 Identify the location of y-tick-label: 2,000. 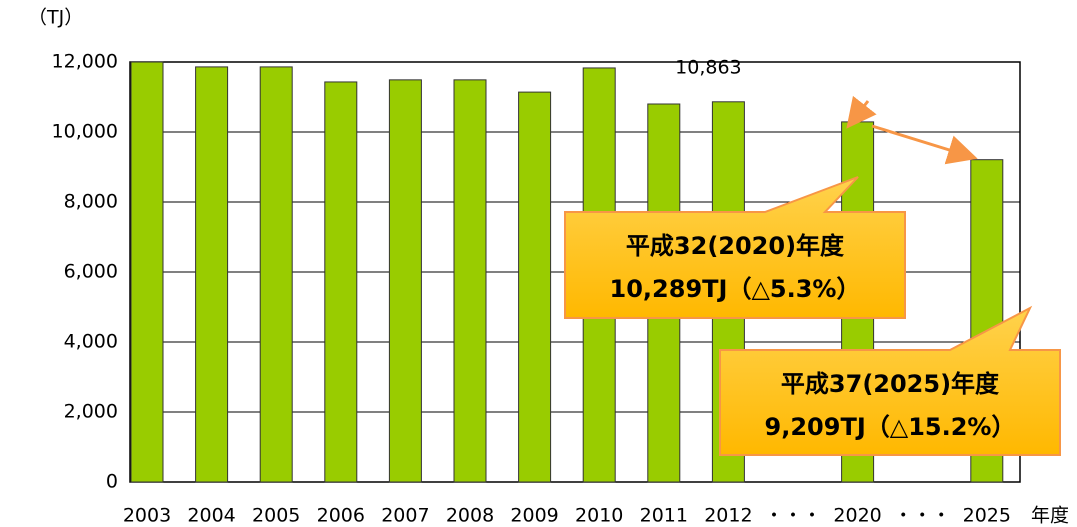
(91, 412).